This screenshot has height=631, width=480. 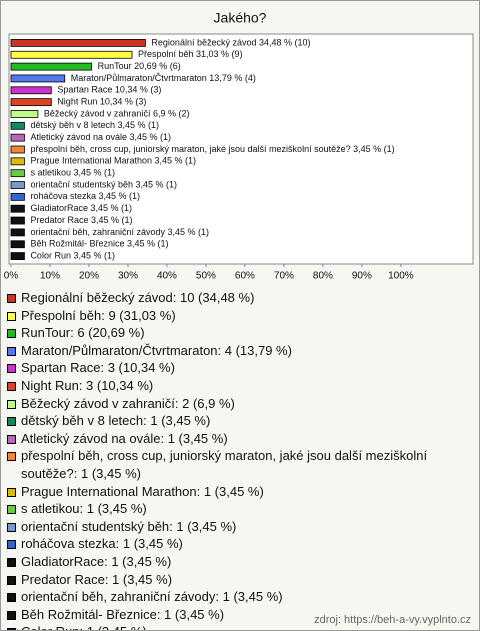 What do you see at coordinates (227, 298) in the screenshot?
I see `legend-item: Regionální běžecký závod: 10 (34,48 %)` at bounding box center [227, 298].